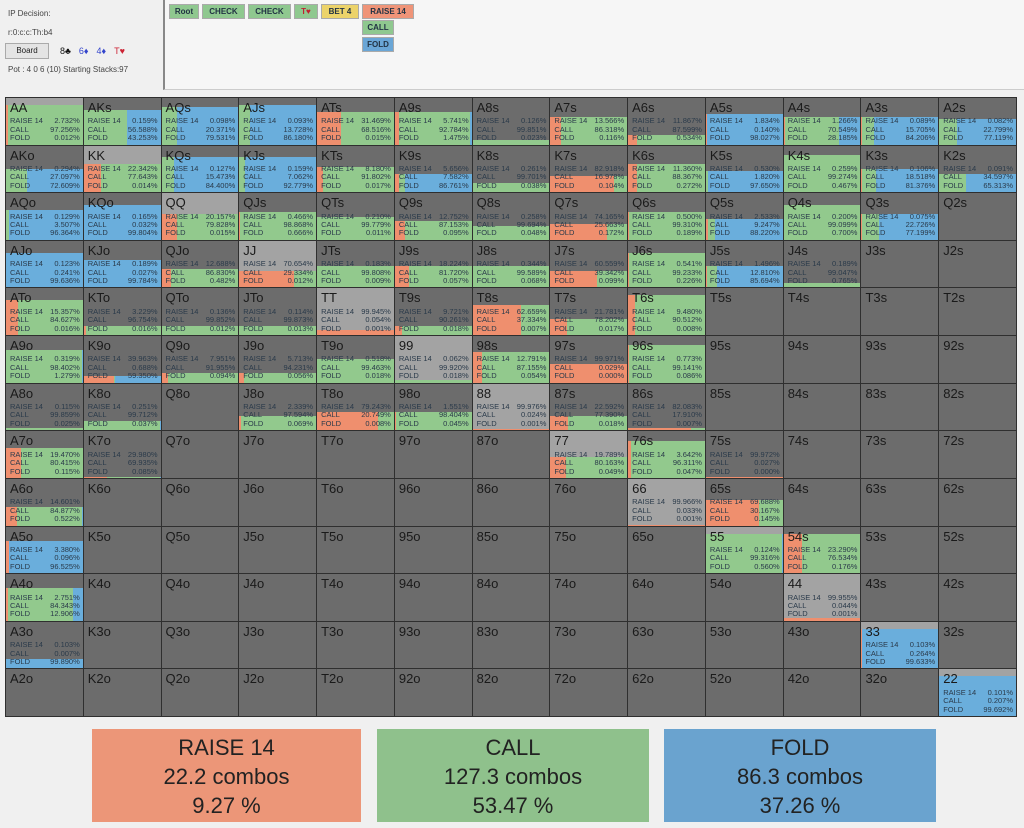 The width and height of the screenshot is (1024, 828). What do you see at coordinates (744, 454) in the screenshot?
I see `hand-cell-75s: 75s RAISE 14 99.972% CALL 0.027% FOLD 0.000%` at bounding box center [744, 454].